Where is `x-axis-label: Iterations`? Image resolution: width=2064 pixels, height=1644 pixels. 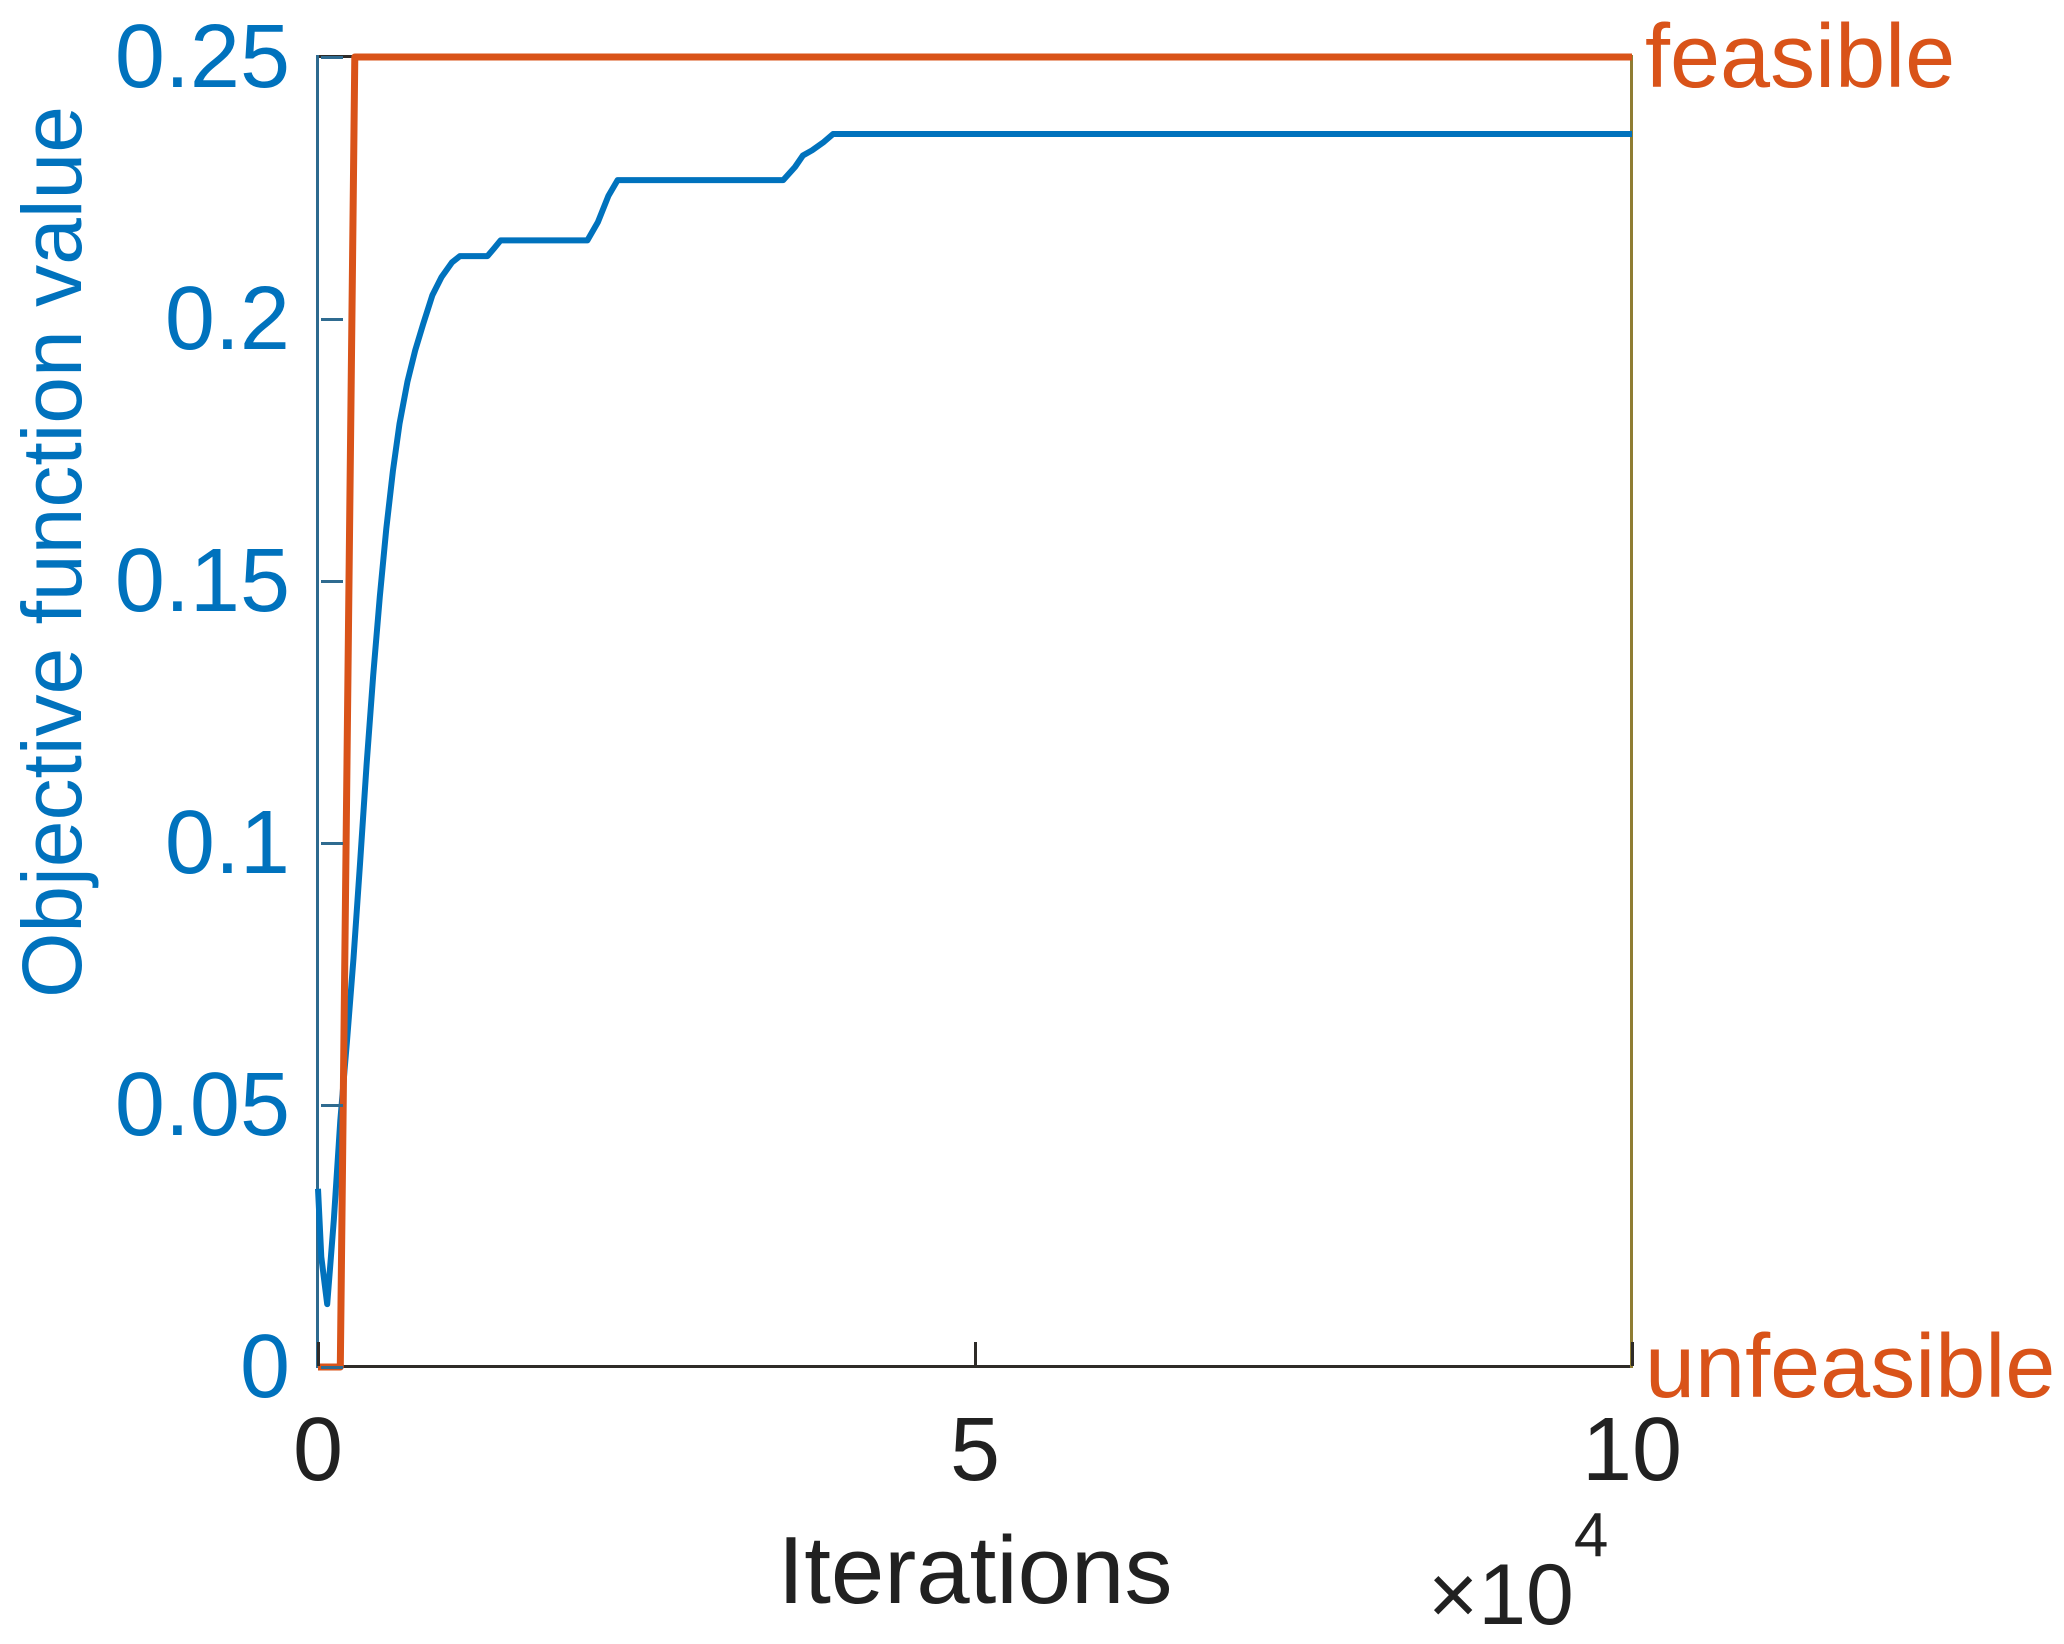
x-axis-label: Iterations is located at coordinates (975, 1570).